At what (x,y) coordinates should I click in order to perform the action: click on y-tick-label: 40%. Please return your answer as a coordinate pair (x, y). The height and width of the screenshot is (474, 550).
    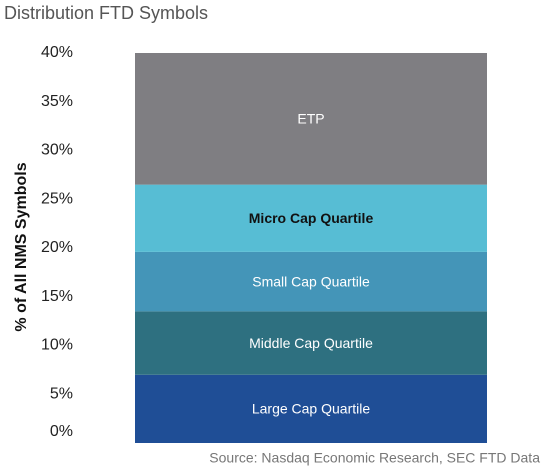
    Looking at the image, I should click on (57, 52).